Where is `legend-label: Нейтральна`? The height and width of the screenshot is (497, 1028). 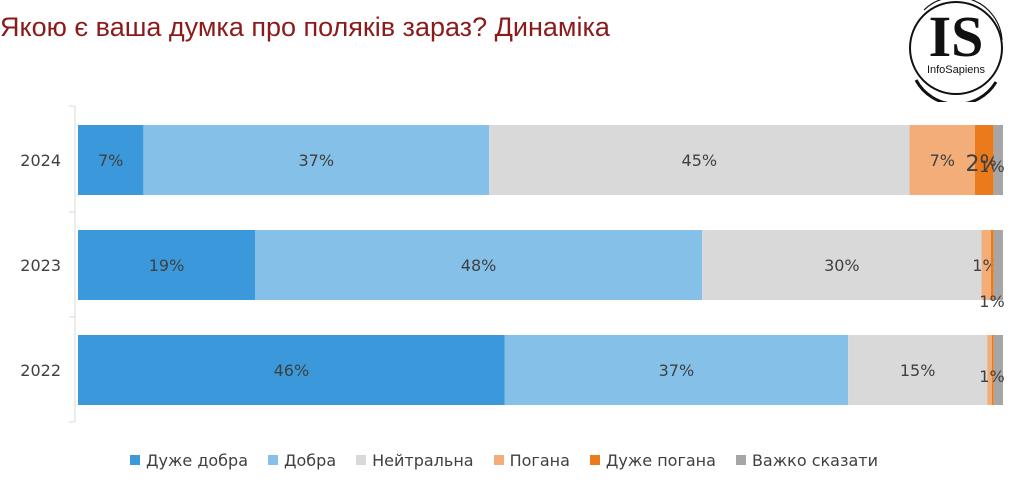
legend-label: Нейтральна is located at coordinates (423, 460).